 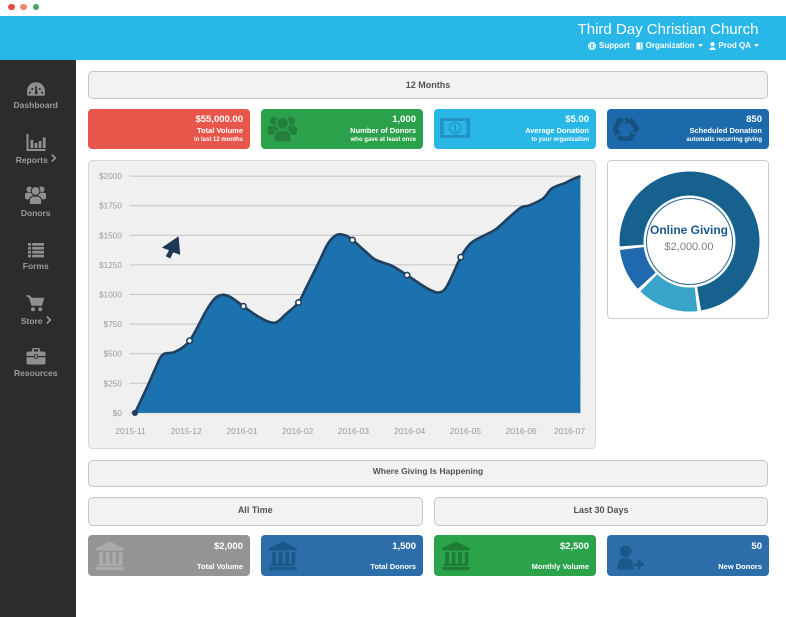 I want to click on svg-text: 2015-11, so click(x=130, y=431).